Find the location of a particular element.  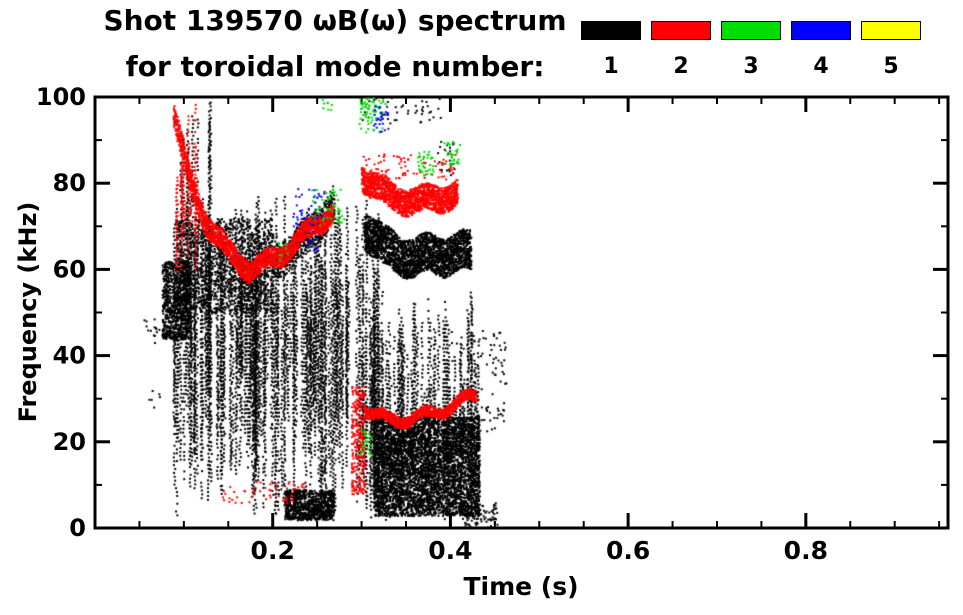

legend-number-1: 1 is located at coordinates (611, 66).